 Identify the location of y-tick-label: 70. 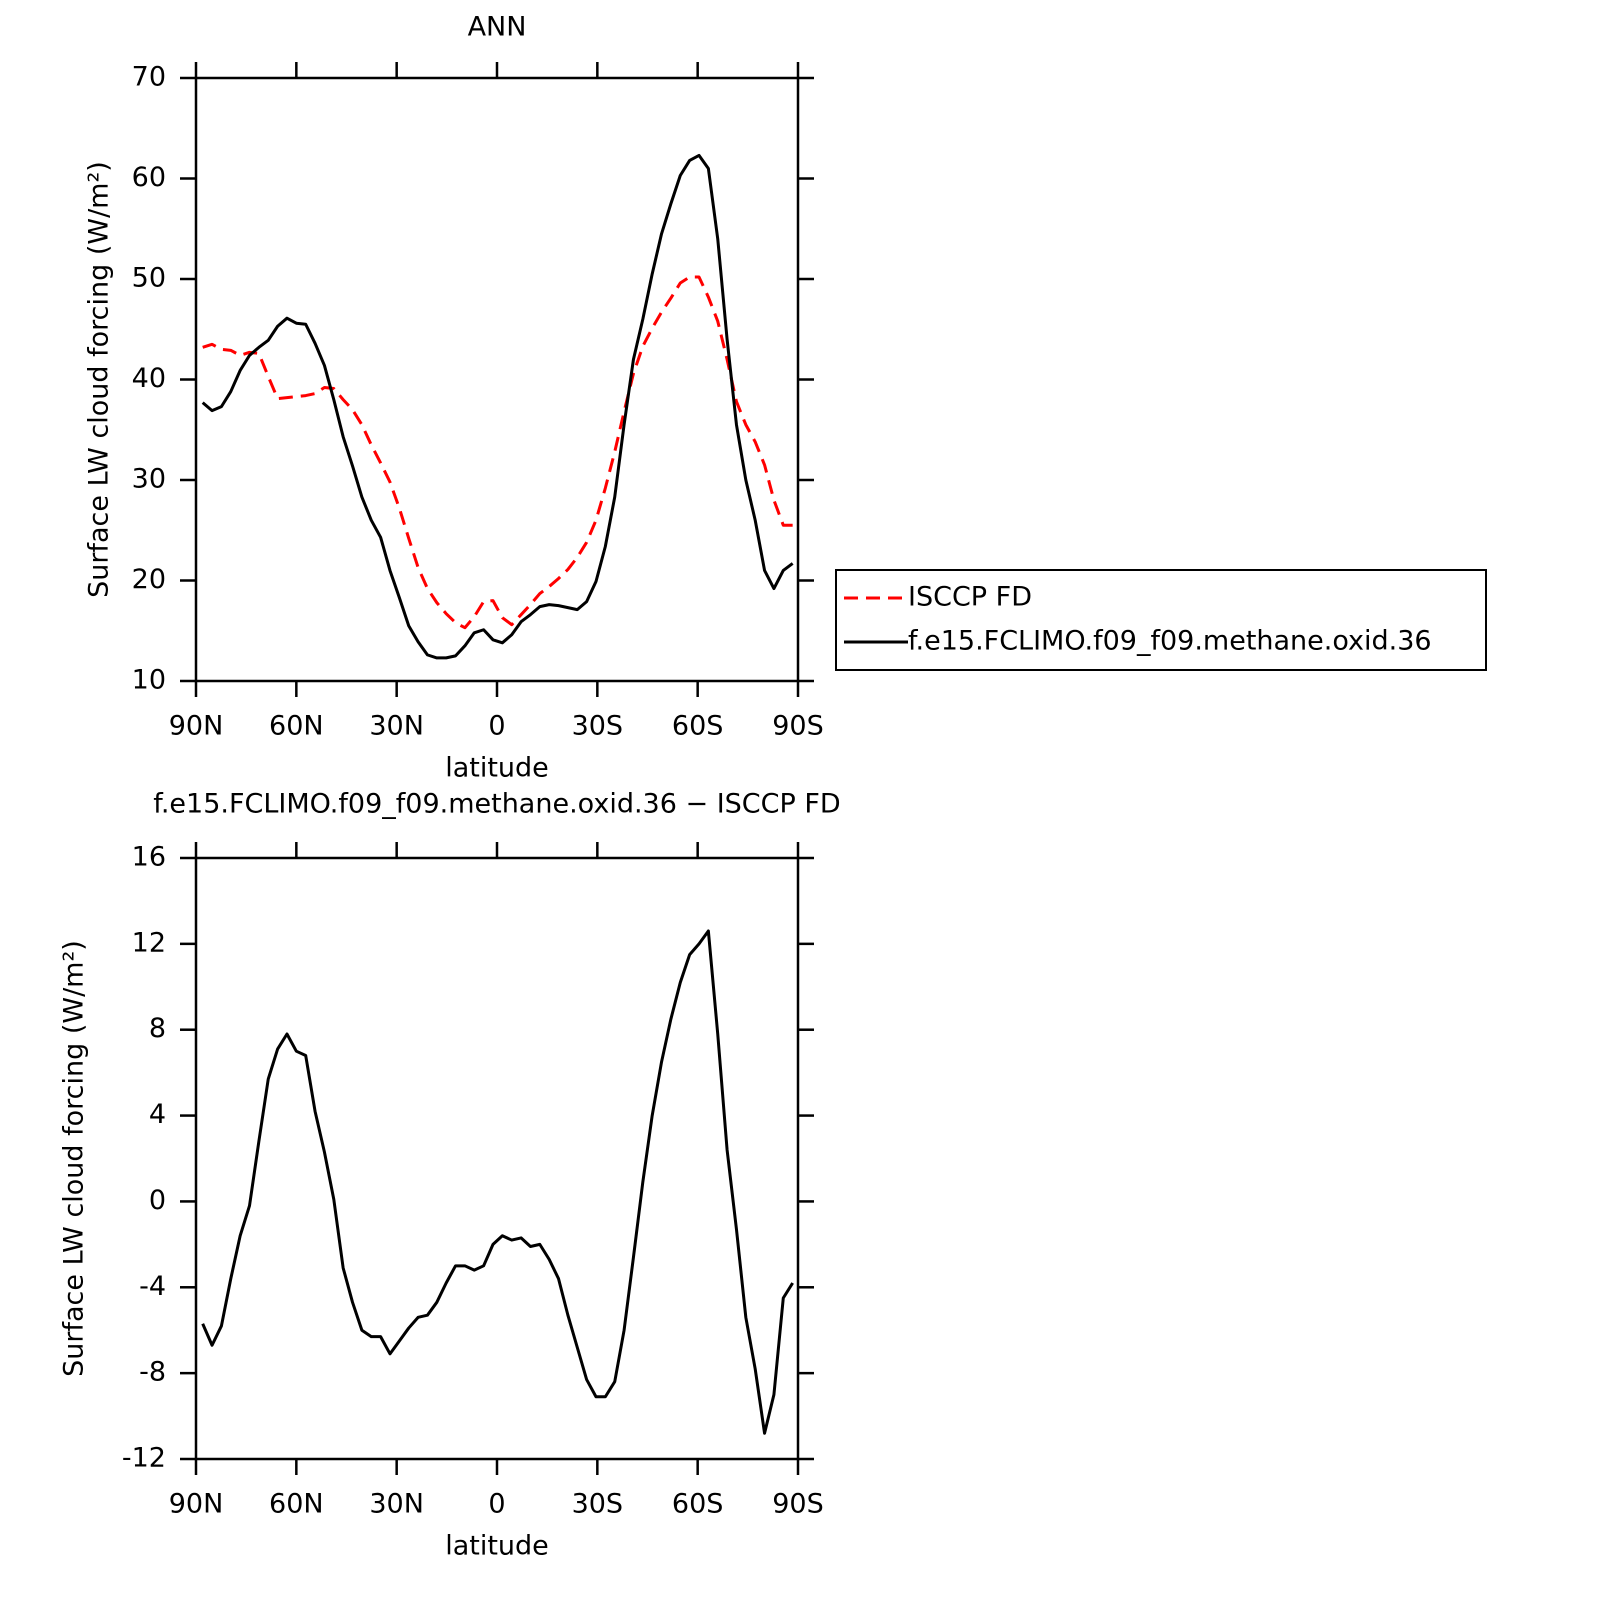
(149, 77).